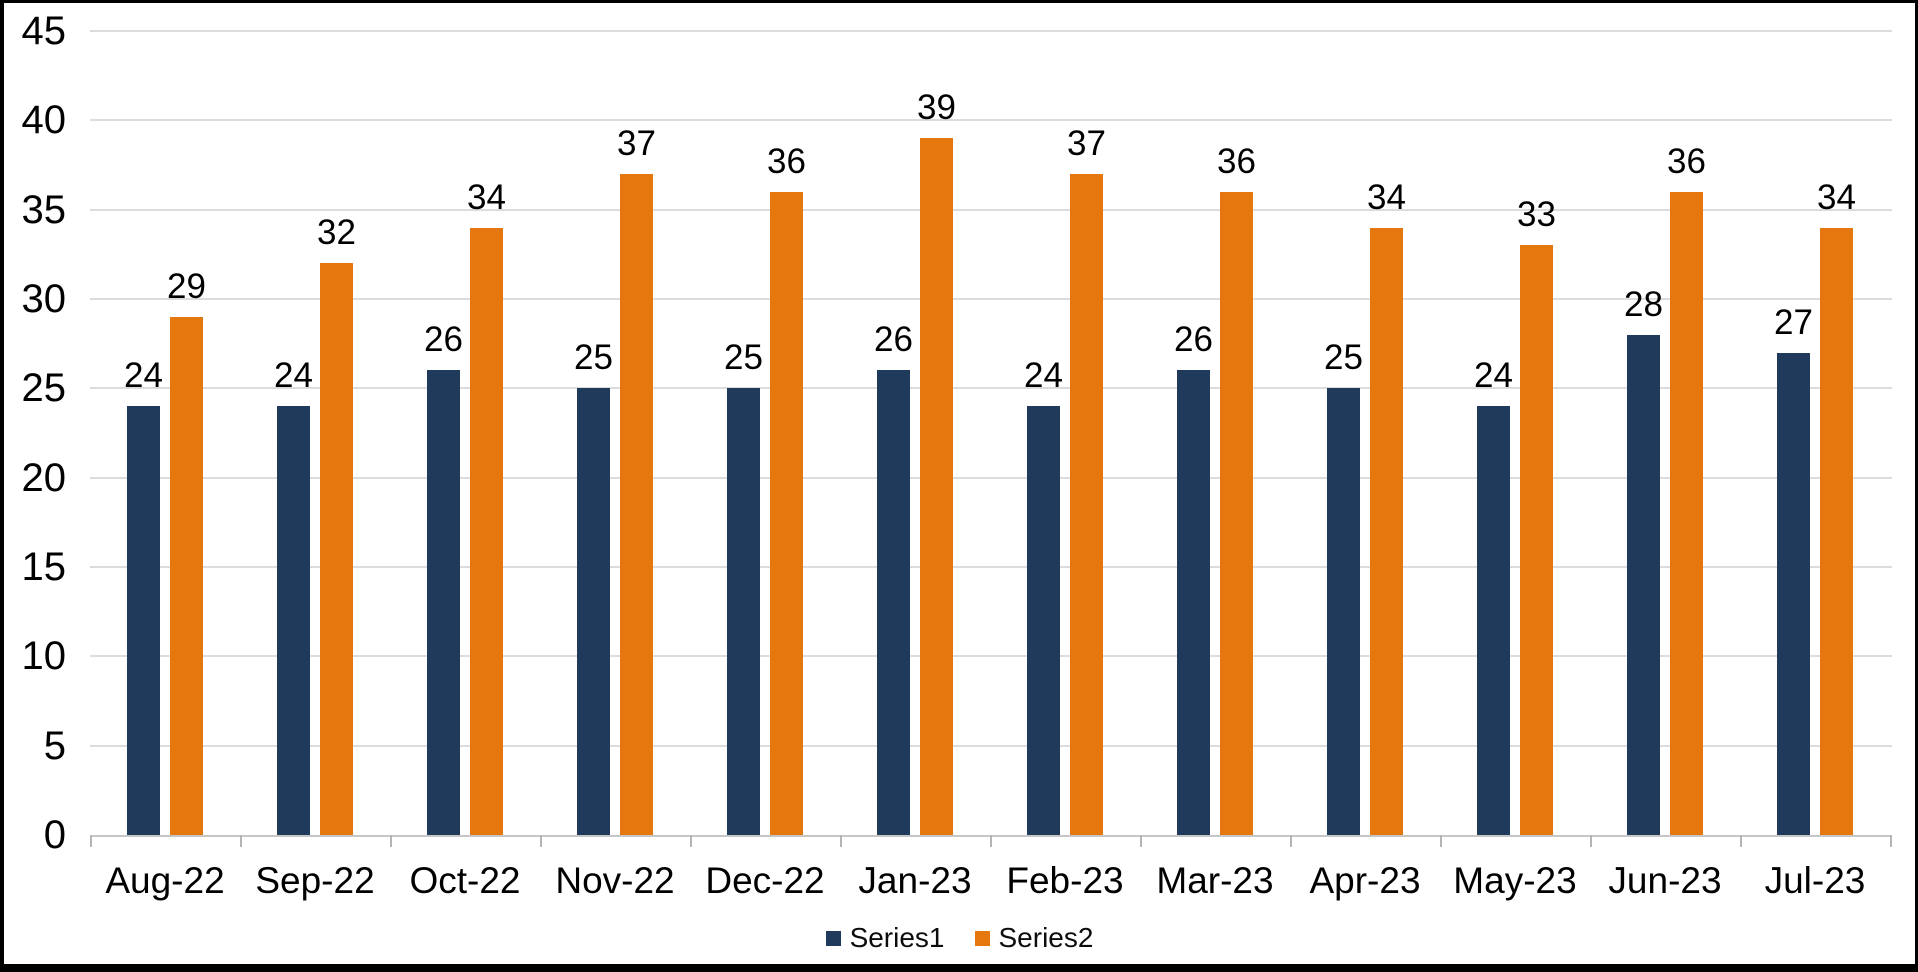 The image size is (1918, 972). I want to click on y-axis-label: 5, so click(54, 745).